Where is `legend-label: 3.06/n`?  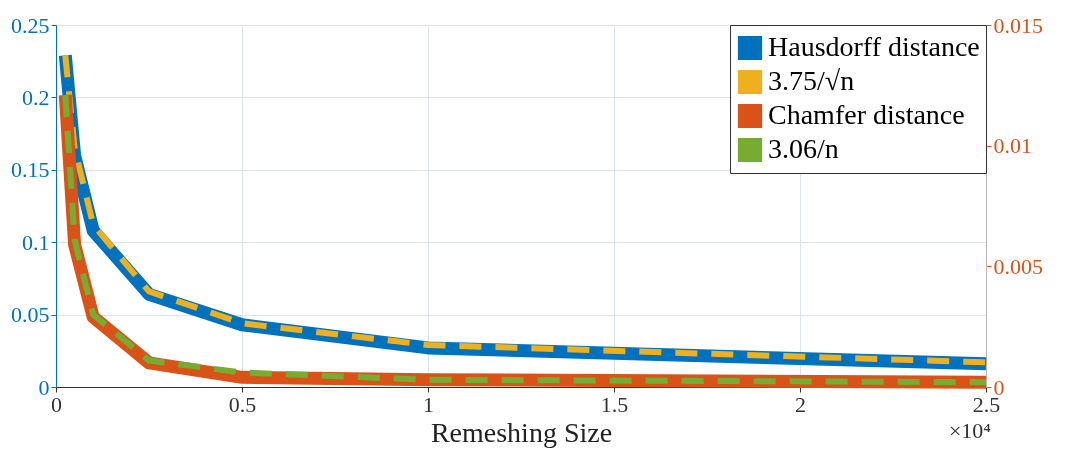 legend-label: 3.06/n is located at coordinates (803, 148).